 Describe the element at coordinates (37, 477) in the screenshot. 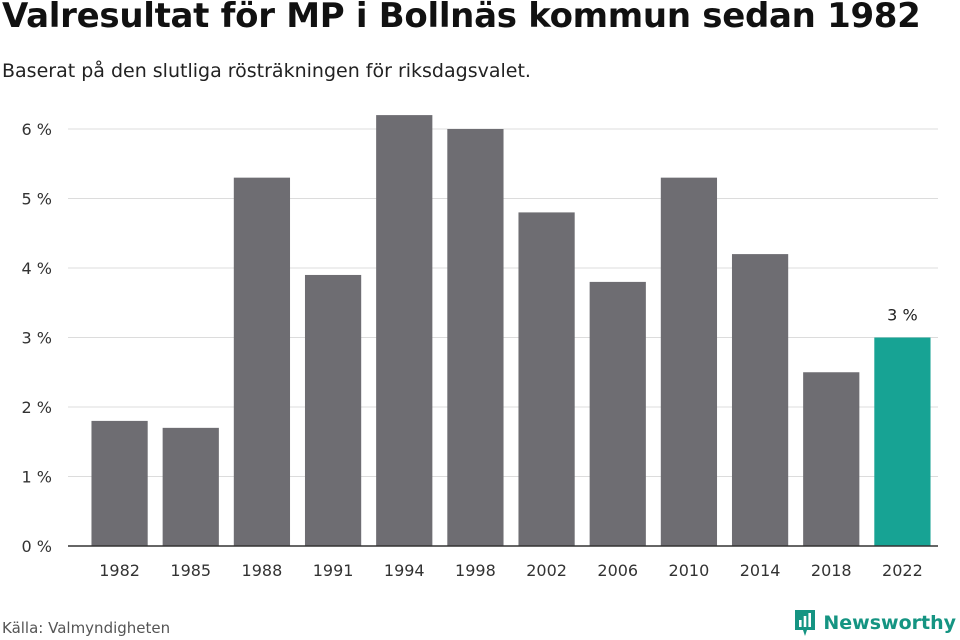

I see `y-tick-label: 1 %` at that location.